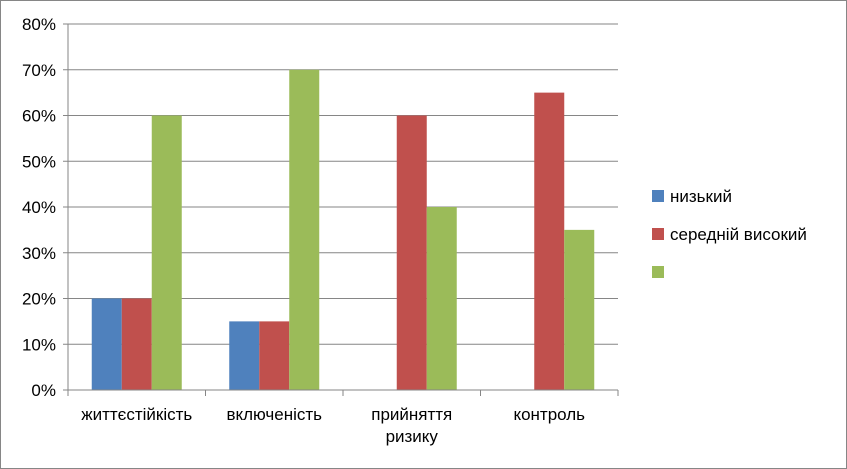 The width and height of the screenshot is (847, 469). What do you see at coordinates (39, 70) in the screenshot?
I see `y-tick-label: 70%` at bounding box center [39, 70].